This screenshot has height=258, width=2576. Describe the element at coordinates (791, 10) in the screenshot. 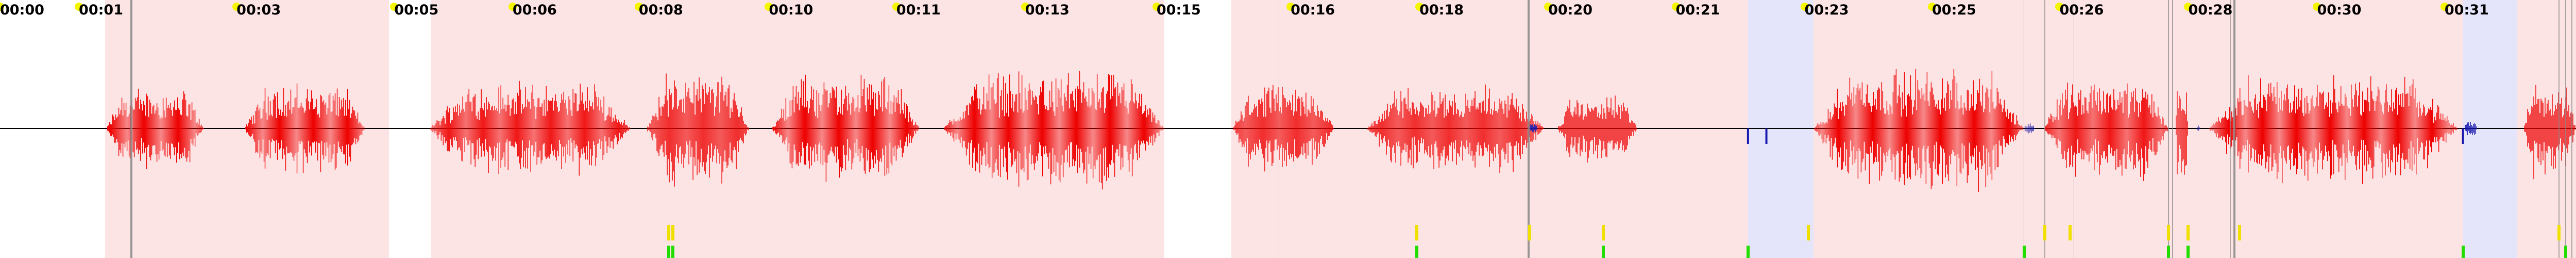

I see `tick-label: 00:10` at that location.